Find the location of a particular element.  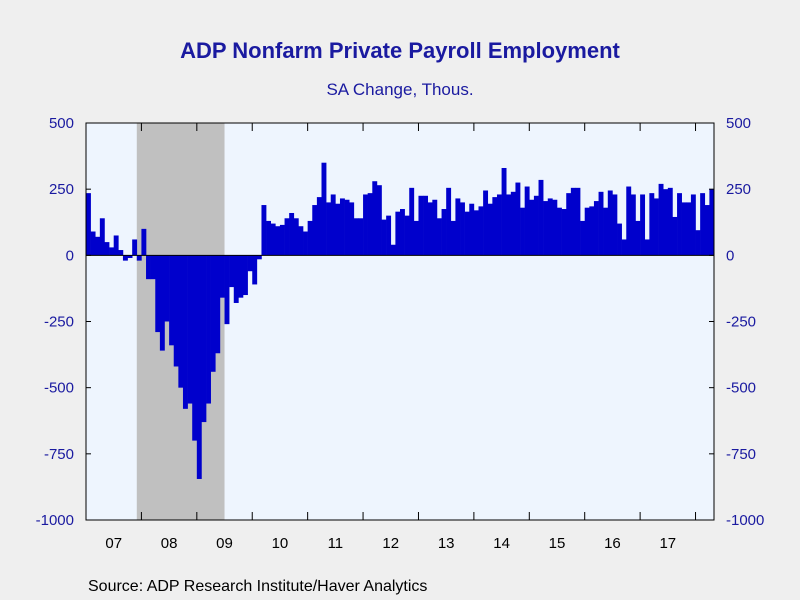

chart-subtitle: SA Change, Thous. is located at coordinates (400, 89).